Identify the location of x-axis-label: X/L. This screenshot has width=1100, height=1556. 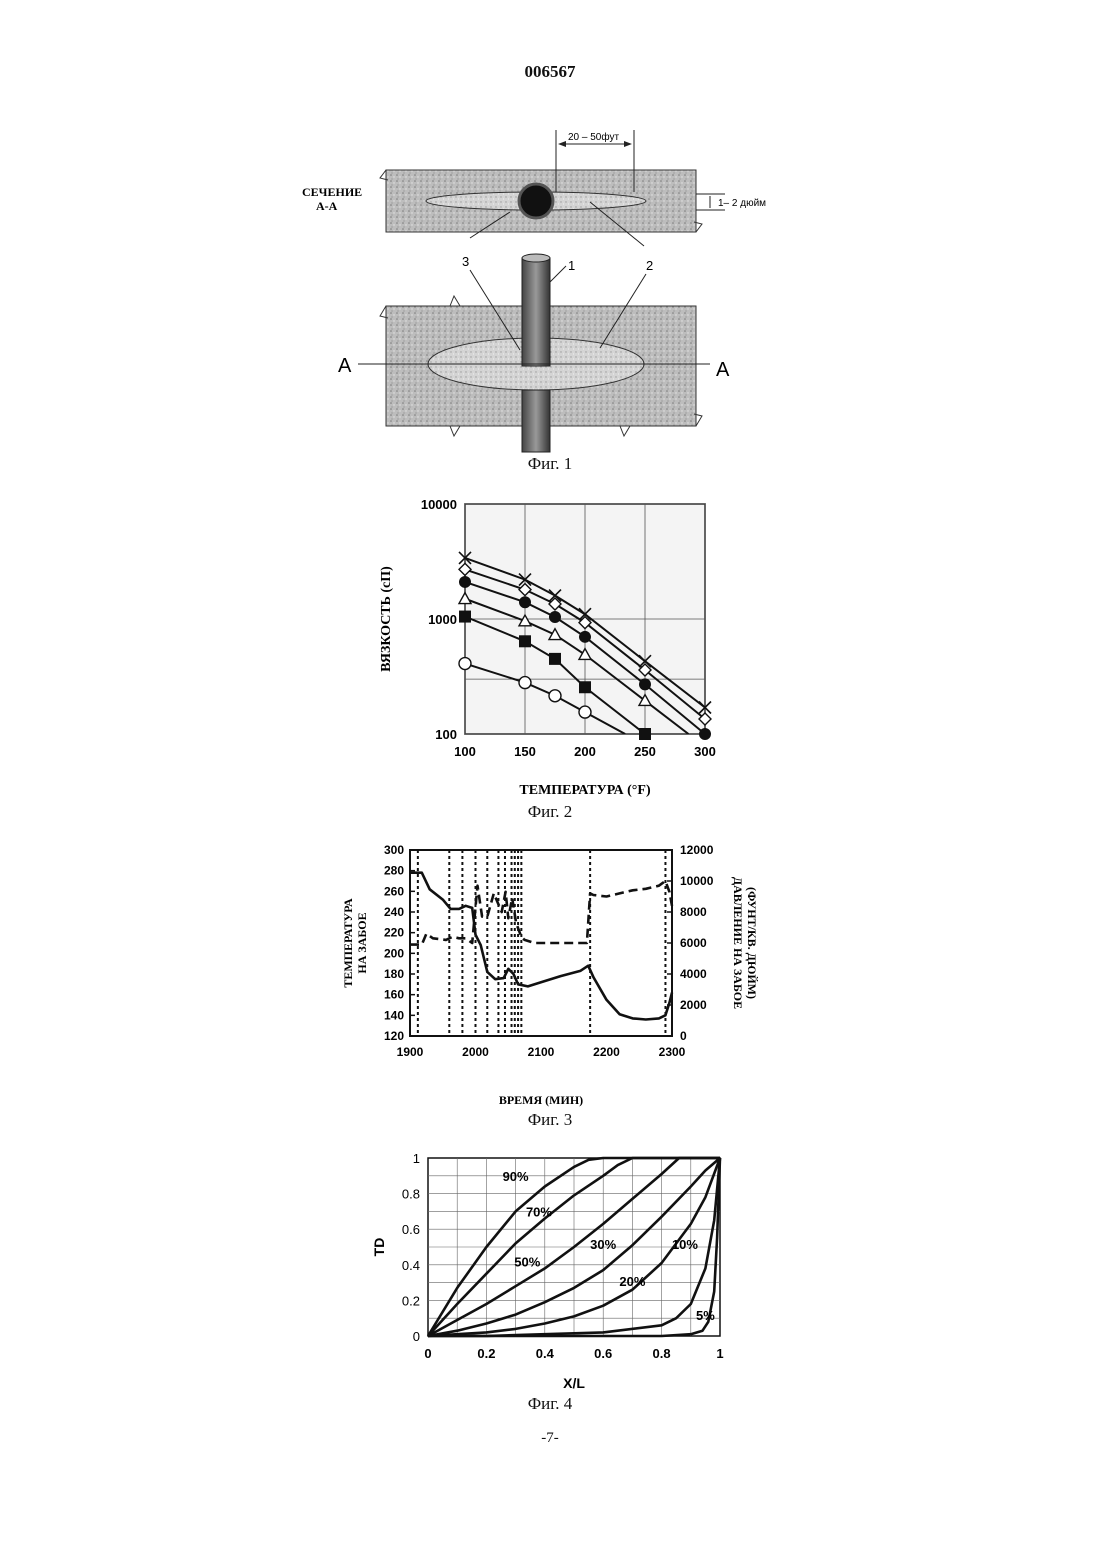
(574, 1383).